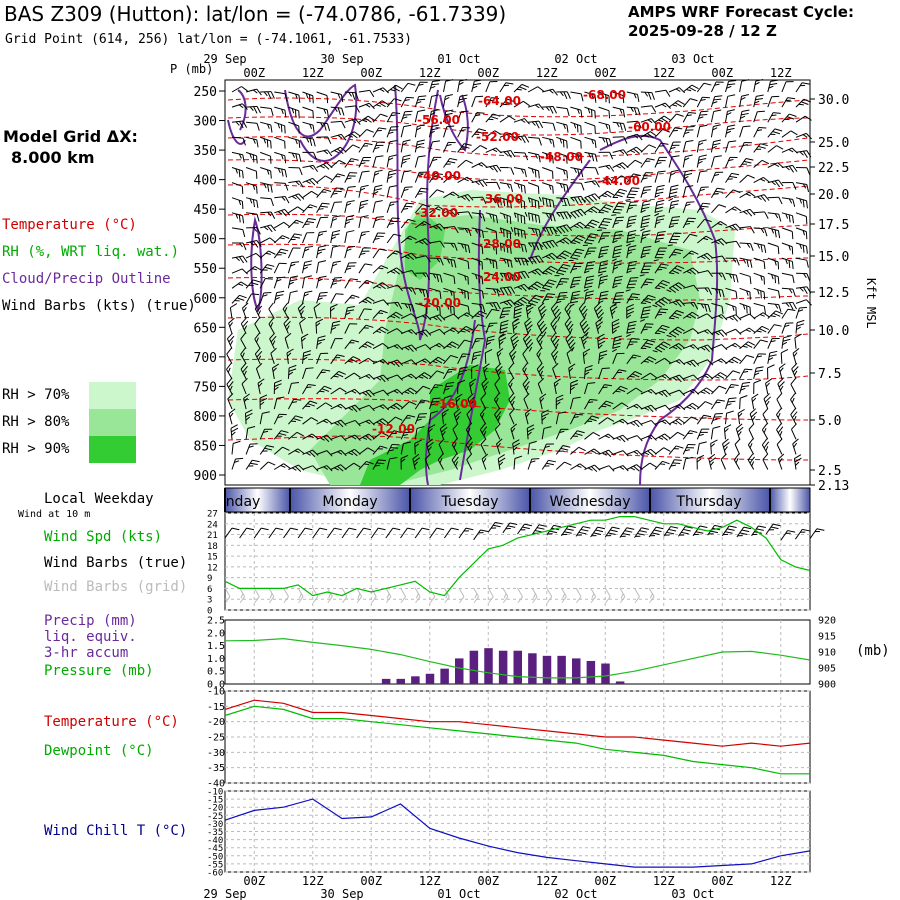 The height and width of the screenshot is (900, 900). Describe the element at coordinates (212, 568) in the screenshot. I see `panel-tick-label: 12` at that location.